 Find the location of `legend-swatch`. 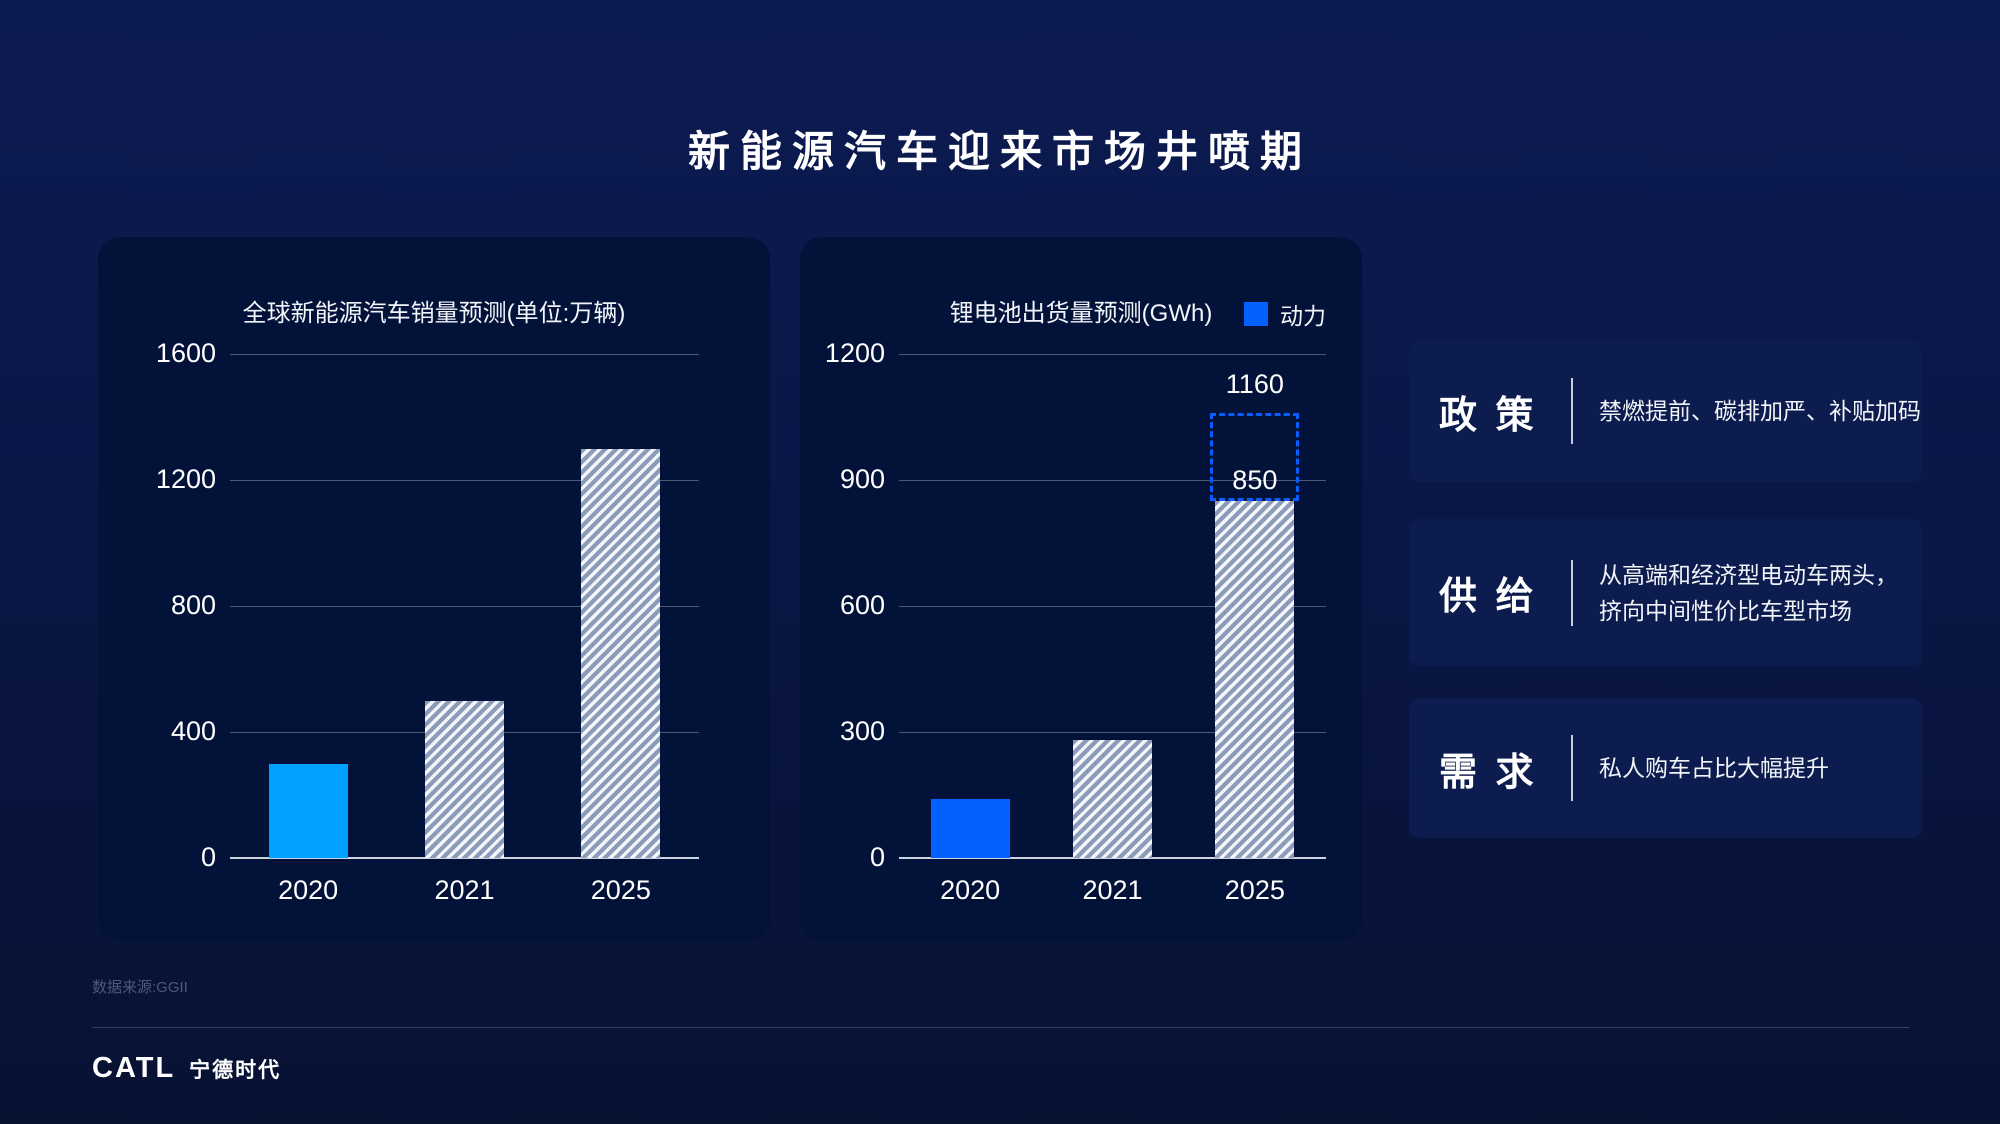

legend-swatch is located at coordinates (1256, 314).